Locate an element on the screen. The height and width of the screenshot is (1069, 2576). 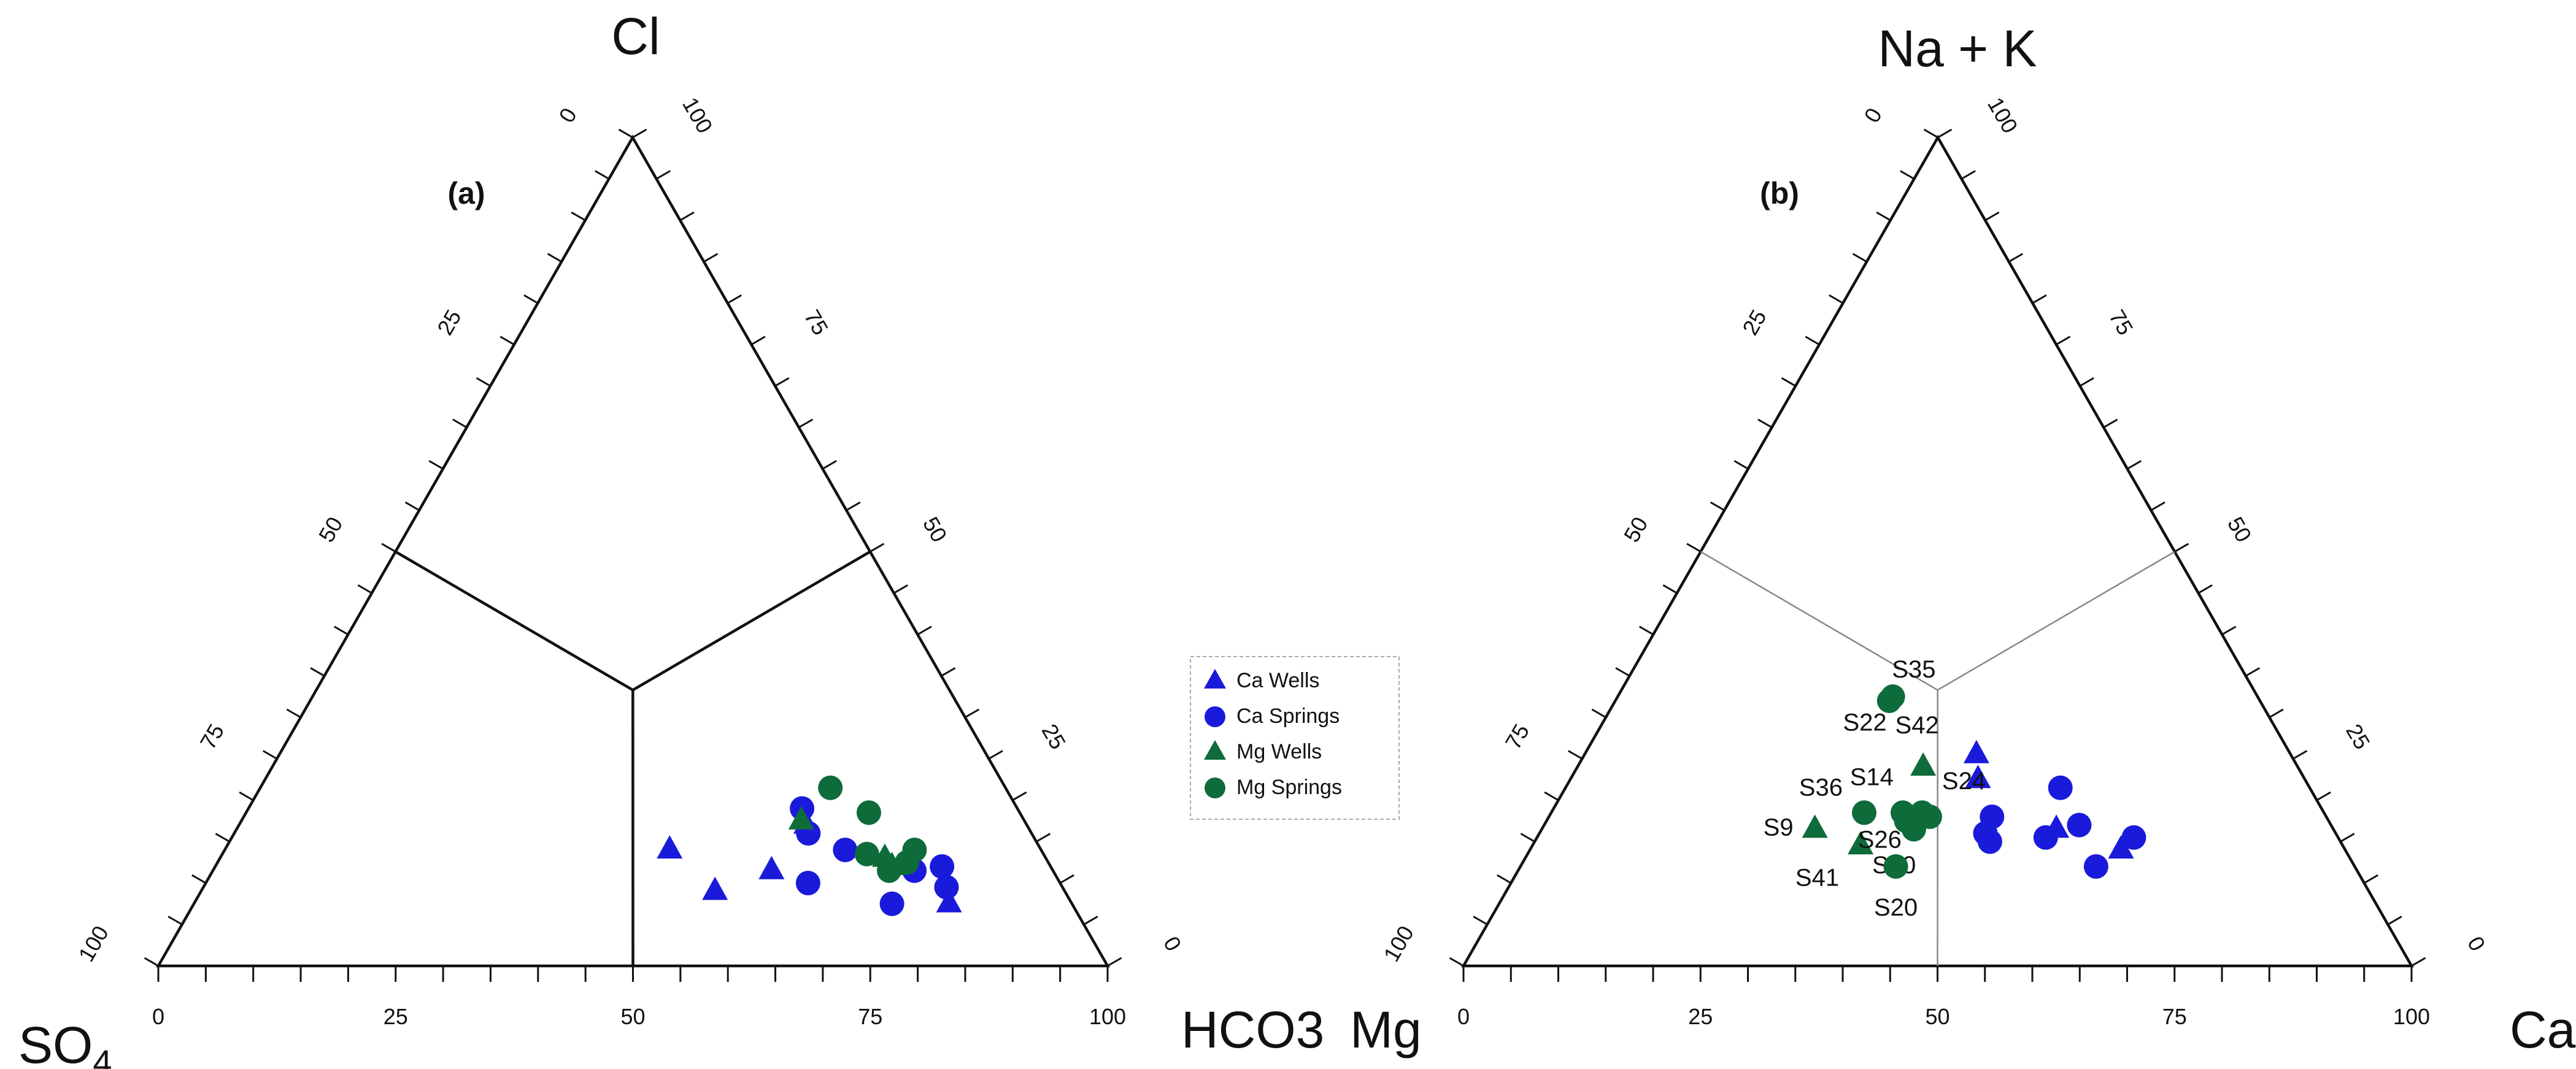
panel-b-label: (b) is located at coordinates (1779, 193).